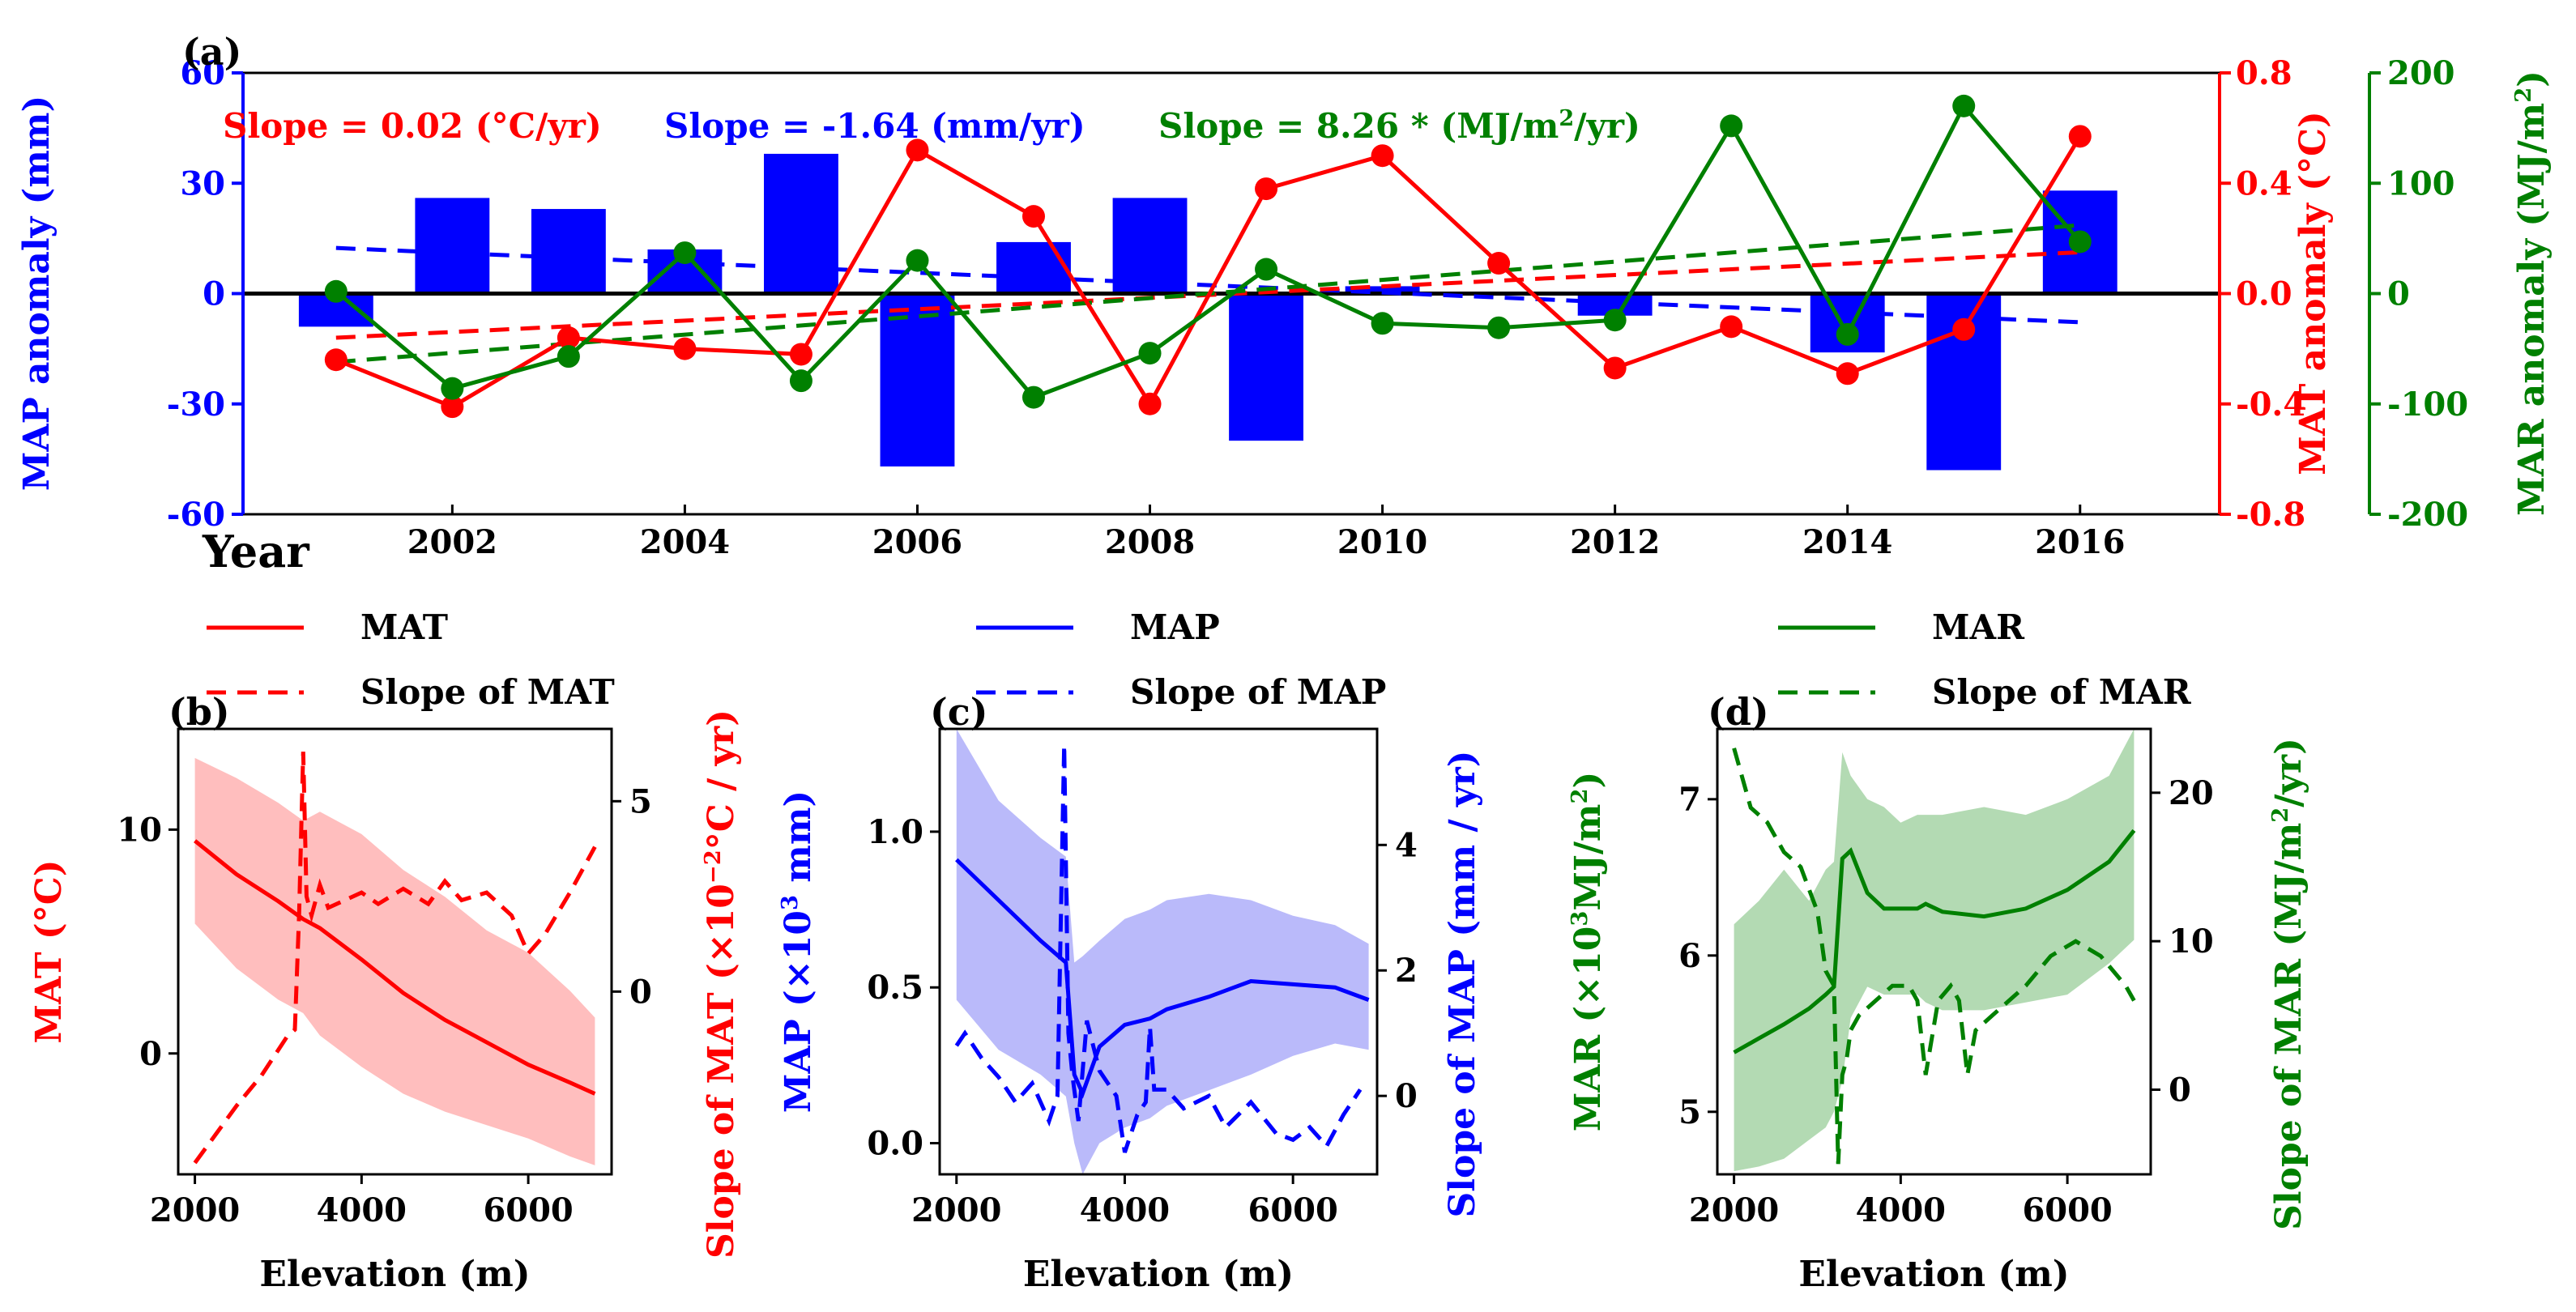  I want to click on right-axis-label: Slope of MAP (mm / yr), so click(1463, 985).